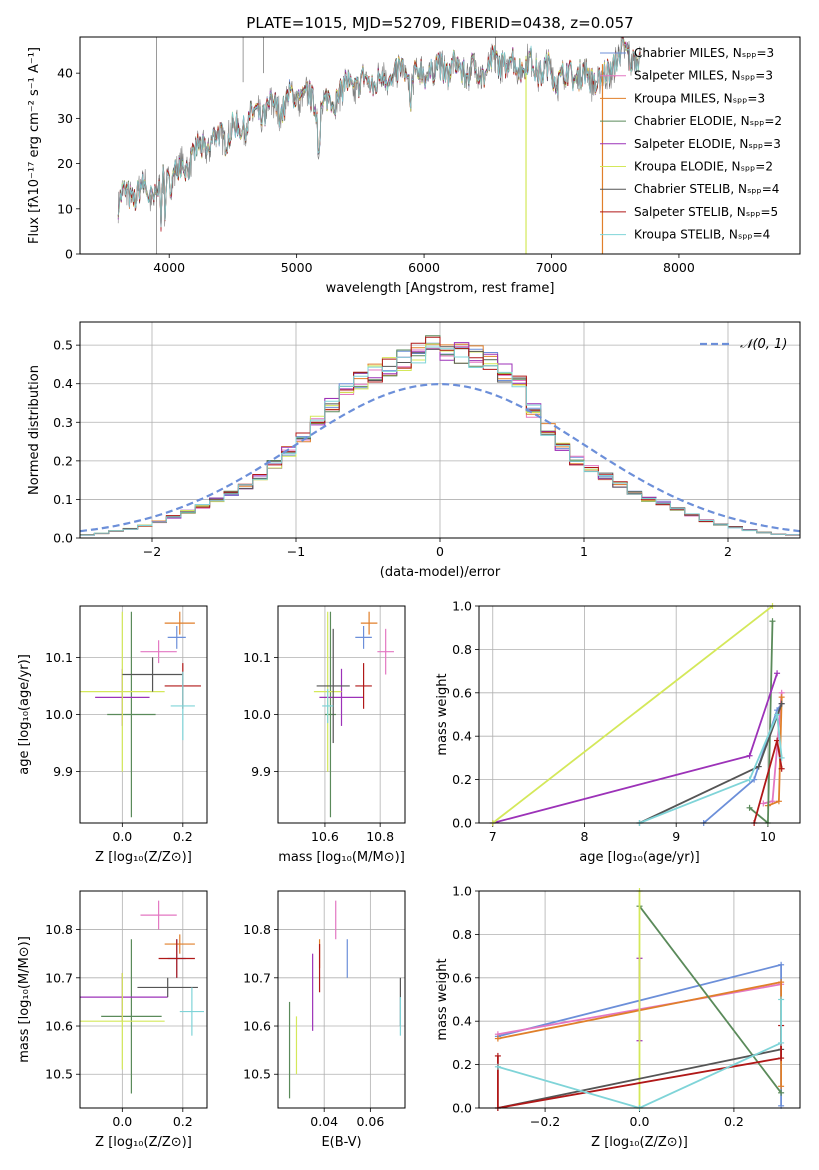 Image resolution: width=819 pixels, height=1170 pixels. I want to click on mass_weight_vs_Z-x-tick-label: −0.2, so click(545, 1121).